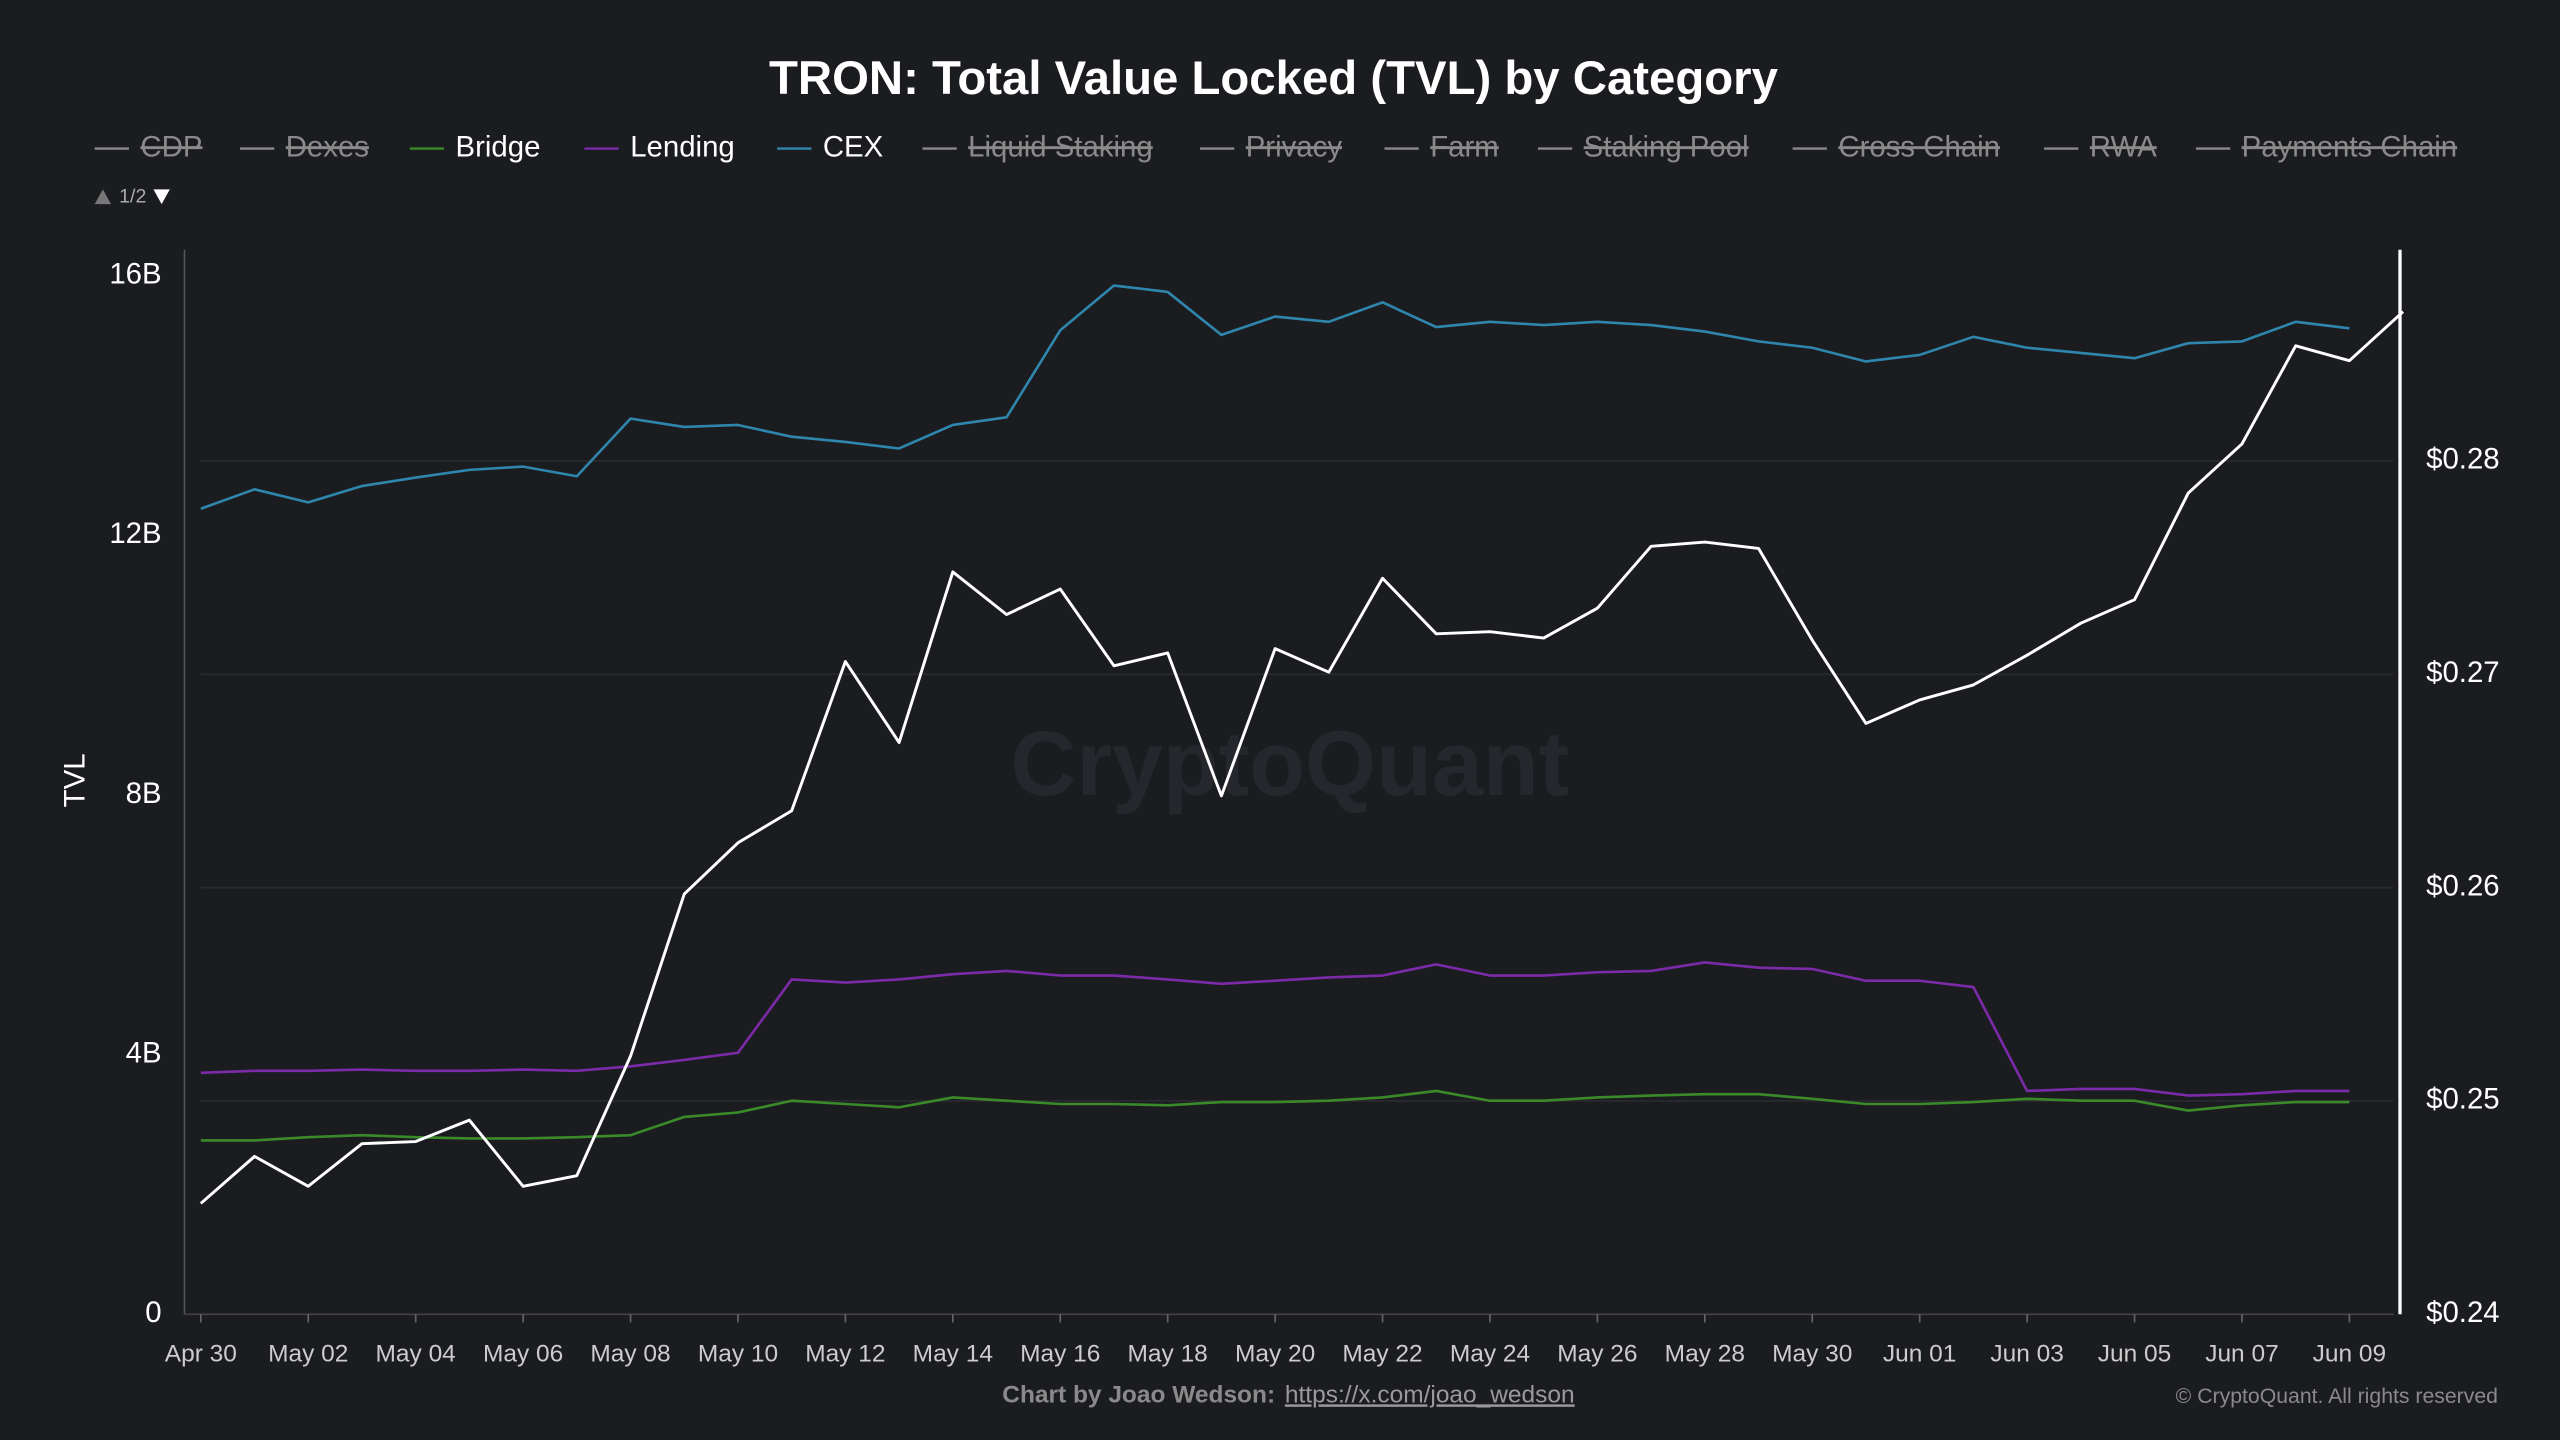 The image size is (2560, 1440). I want to click on legend-pager: 1/2, so click(132, 197).